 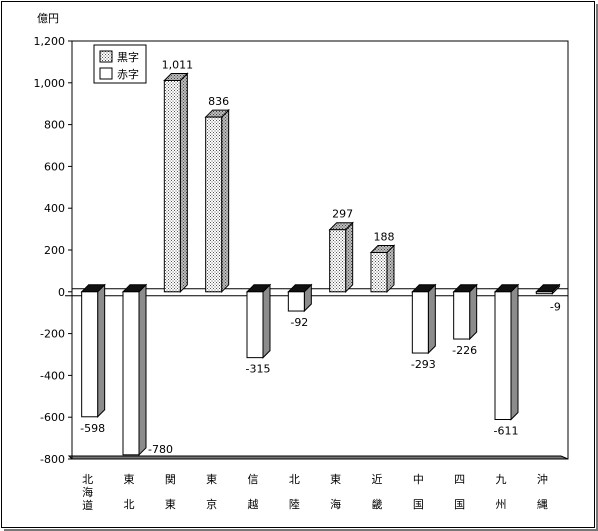 I want to click on bar: -92, so click(x=300, y=306).